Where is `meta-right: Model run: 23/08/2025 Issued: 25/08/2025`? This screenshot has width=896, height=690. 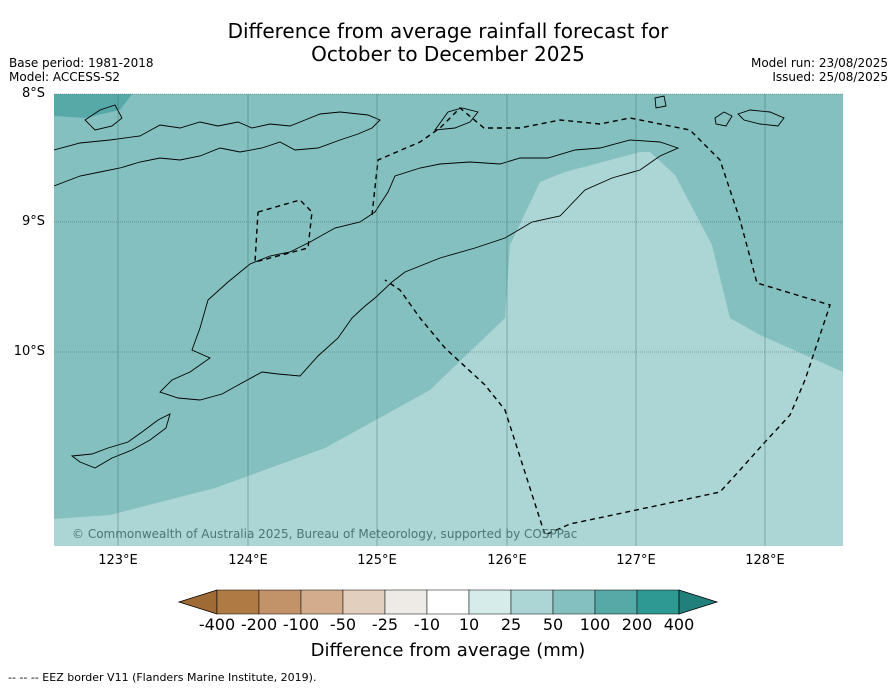
meta-right: Model run: 23/08/2025 Issued: 25/08/2025 is located at coordinates (819, 70).